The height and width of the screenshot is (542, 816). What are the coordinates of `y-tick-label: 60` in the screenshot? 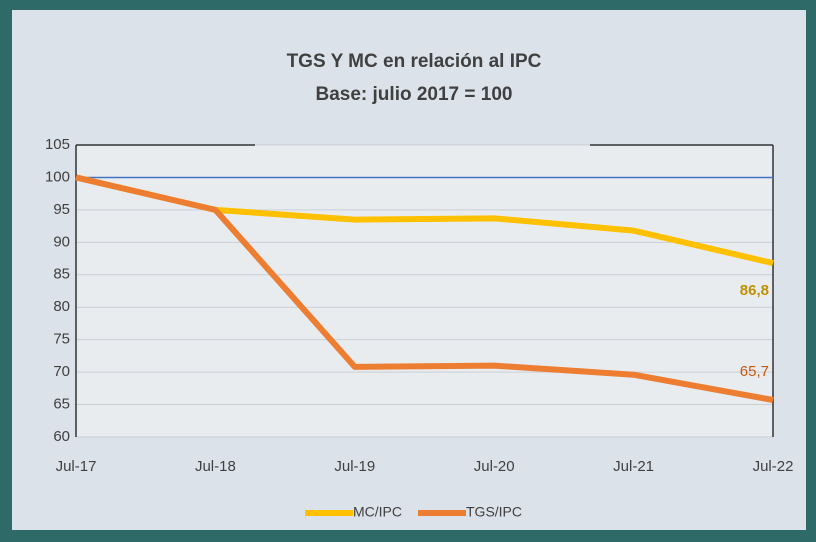 It's located at (61, 436).